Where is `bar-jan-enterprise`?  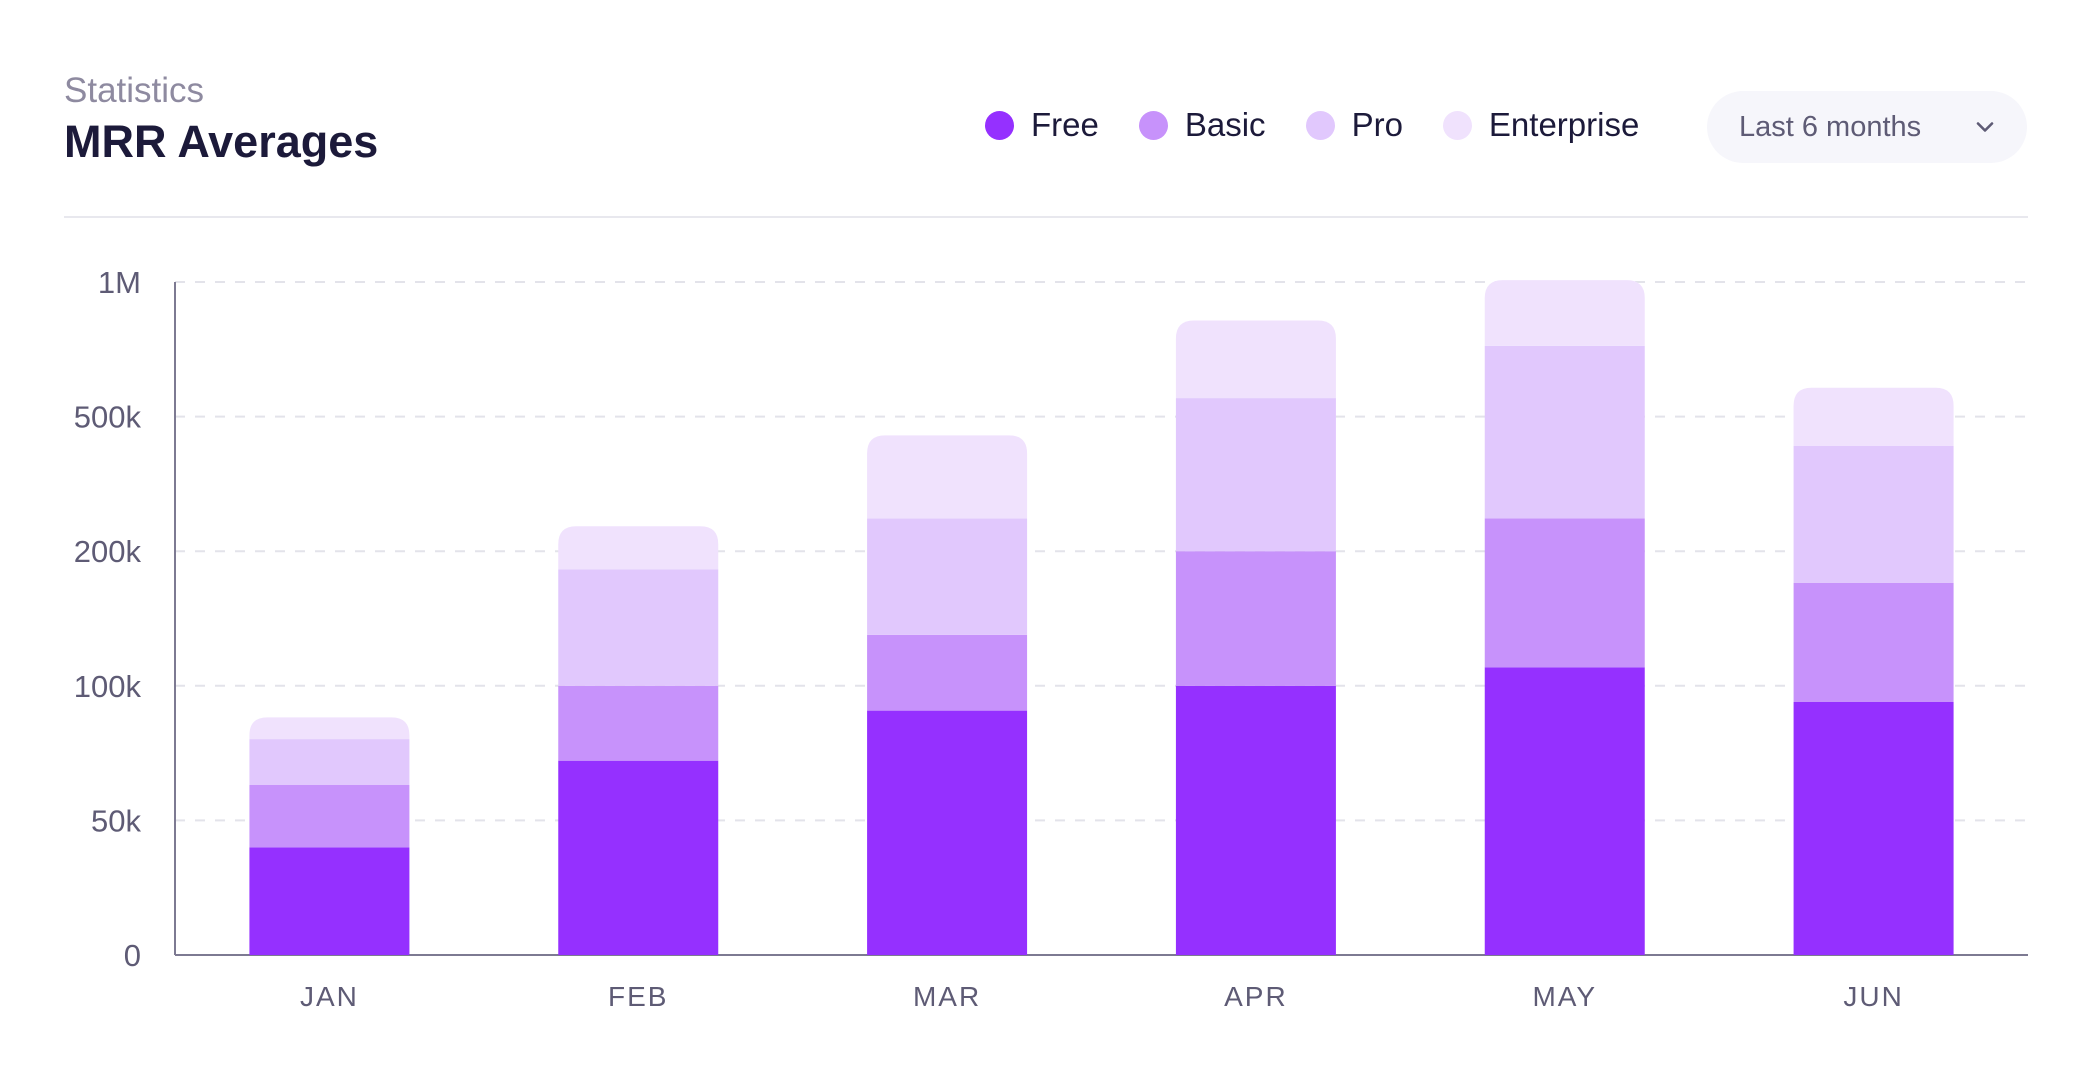
bar-jan-enterprise is located at coordinates (329, 728).